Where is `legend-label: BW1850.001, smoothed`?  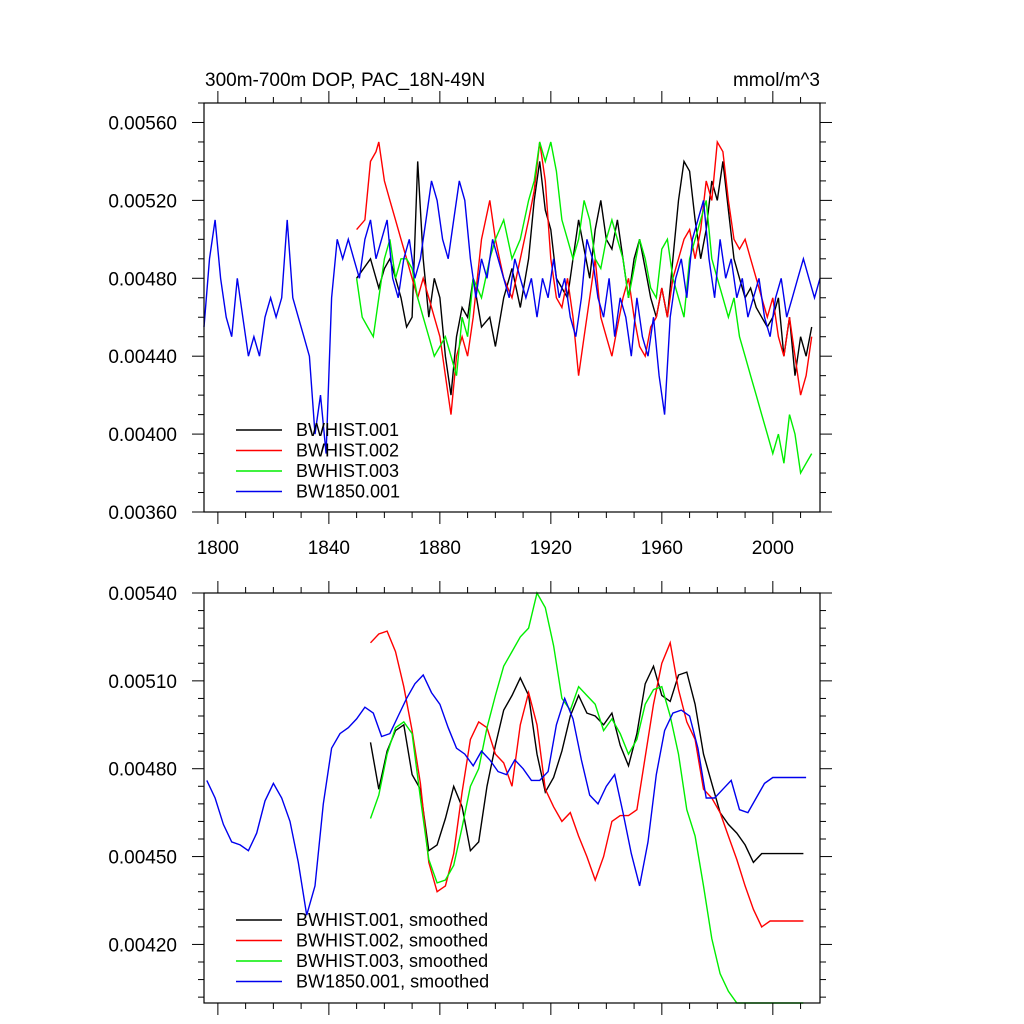
legend-label: BW1850.001, smoothed is located at coordinates (392, 982).